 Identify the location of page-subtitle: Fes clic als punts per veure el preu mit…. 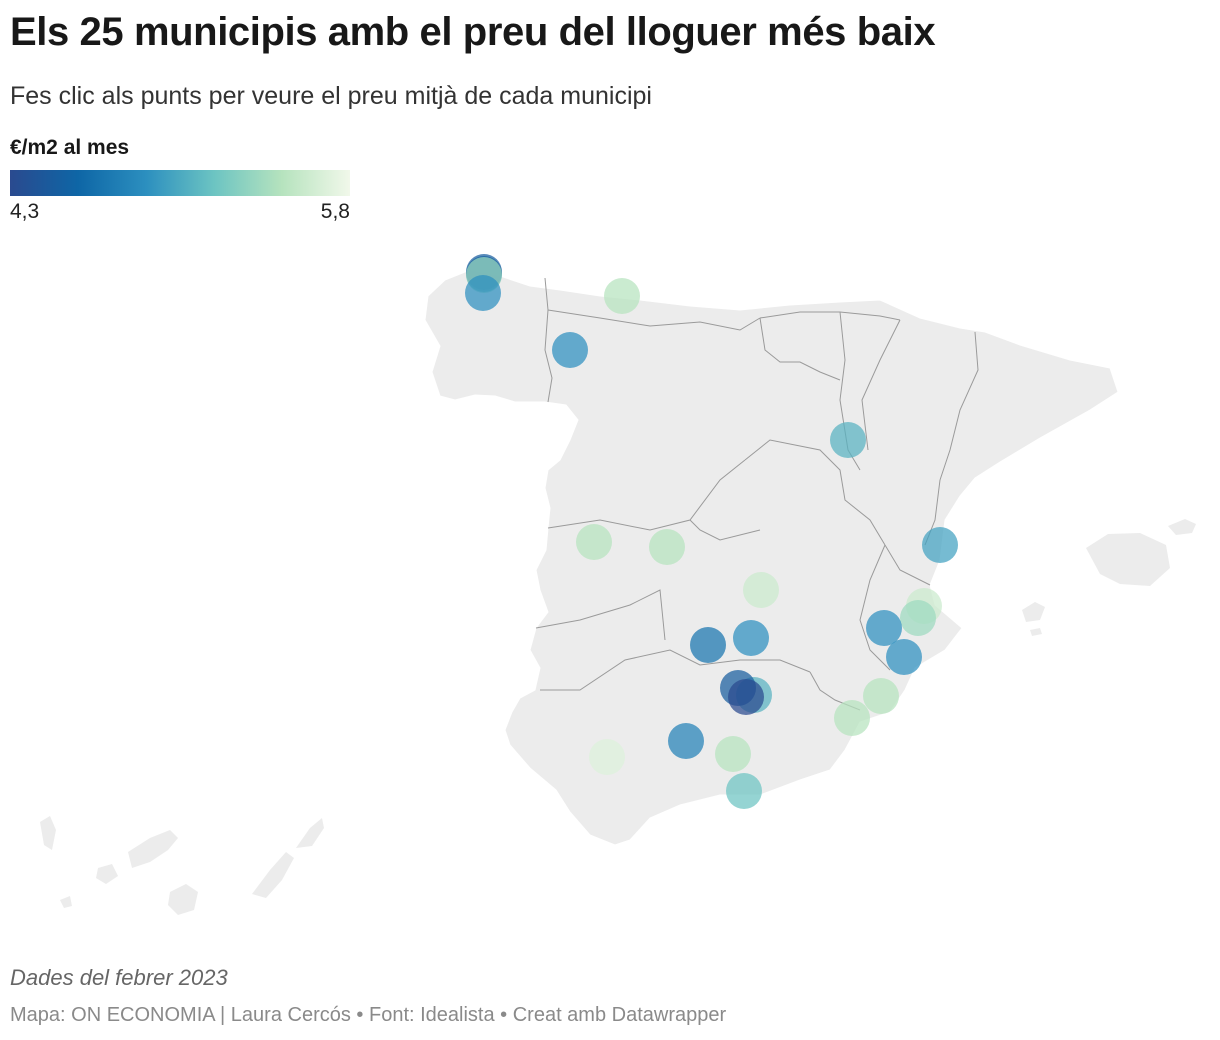
(331, 96).